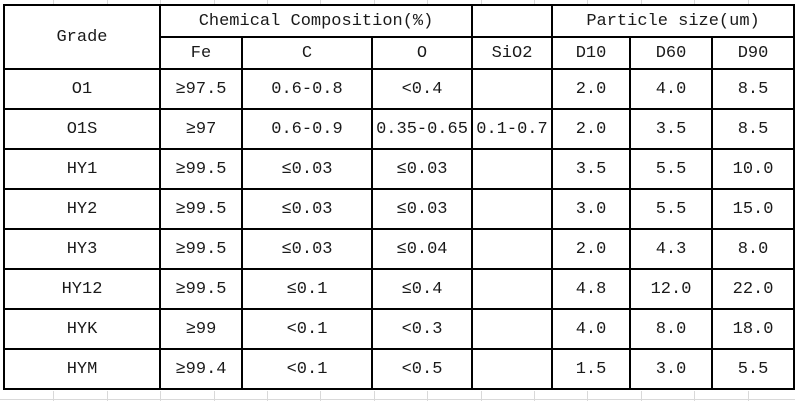 This screenshot has width=795, height=401. Describe the element at coordinates (201, 129) in the screenshot. I see `cell-fe: ≥97` at that location.